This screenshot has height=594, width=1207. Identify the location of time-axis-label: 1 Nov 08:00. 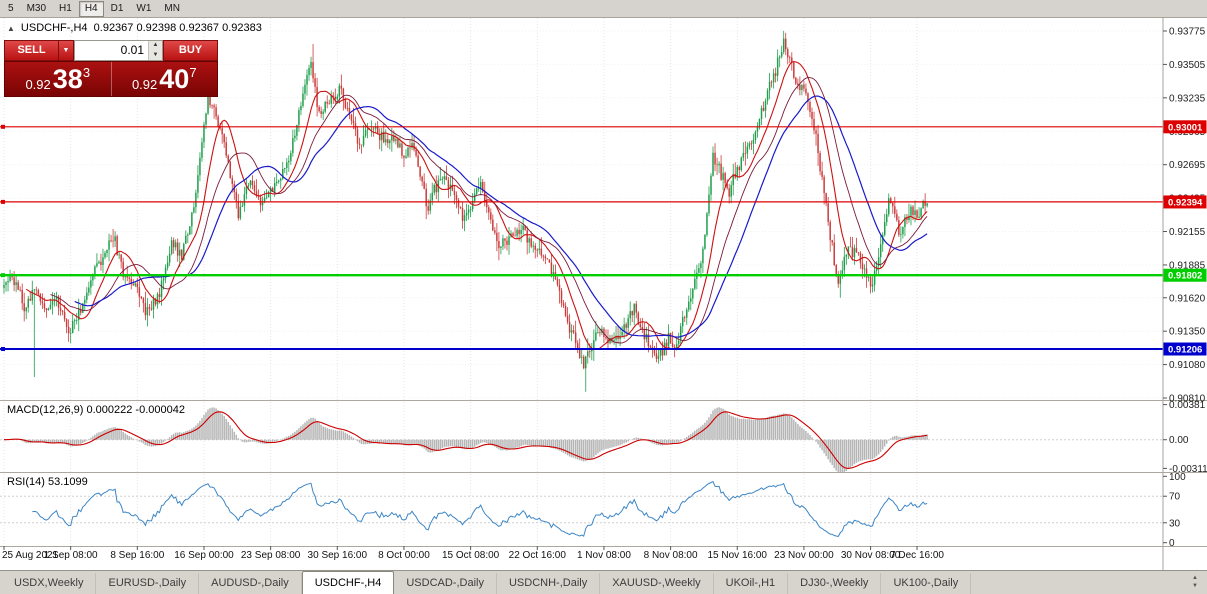
(604, 555).